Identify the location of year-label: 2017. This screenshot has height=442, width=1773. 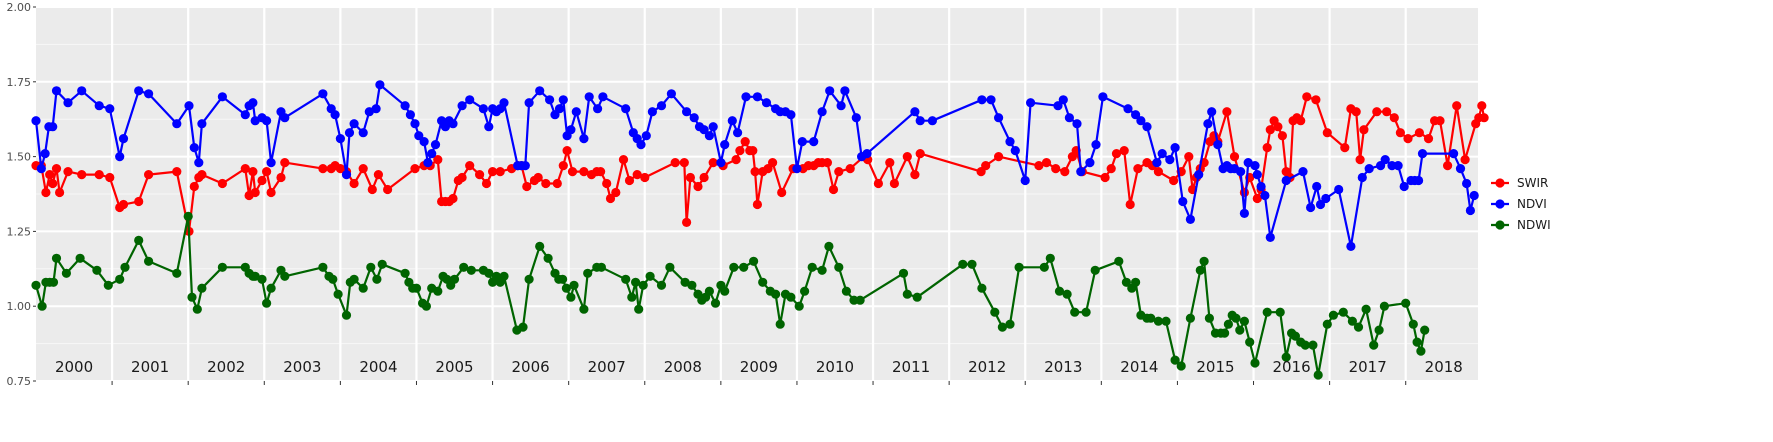
(1368, 367).